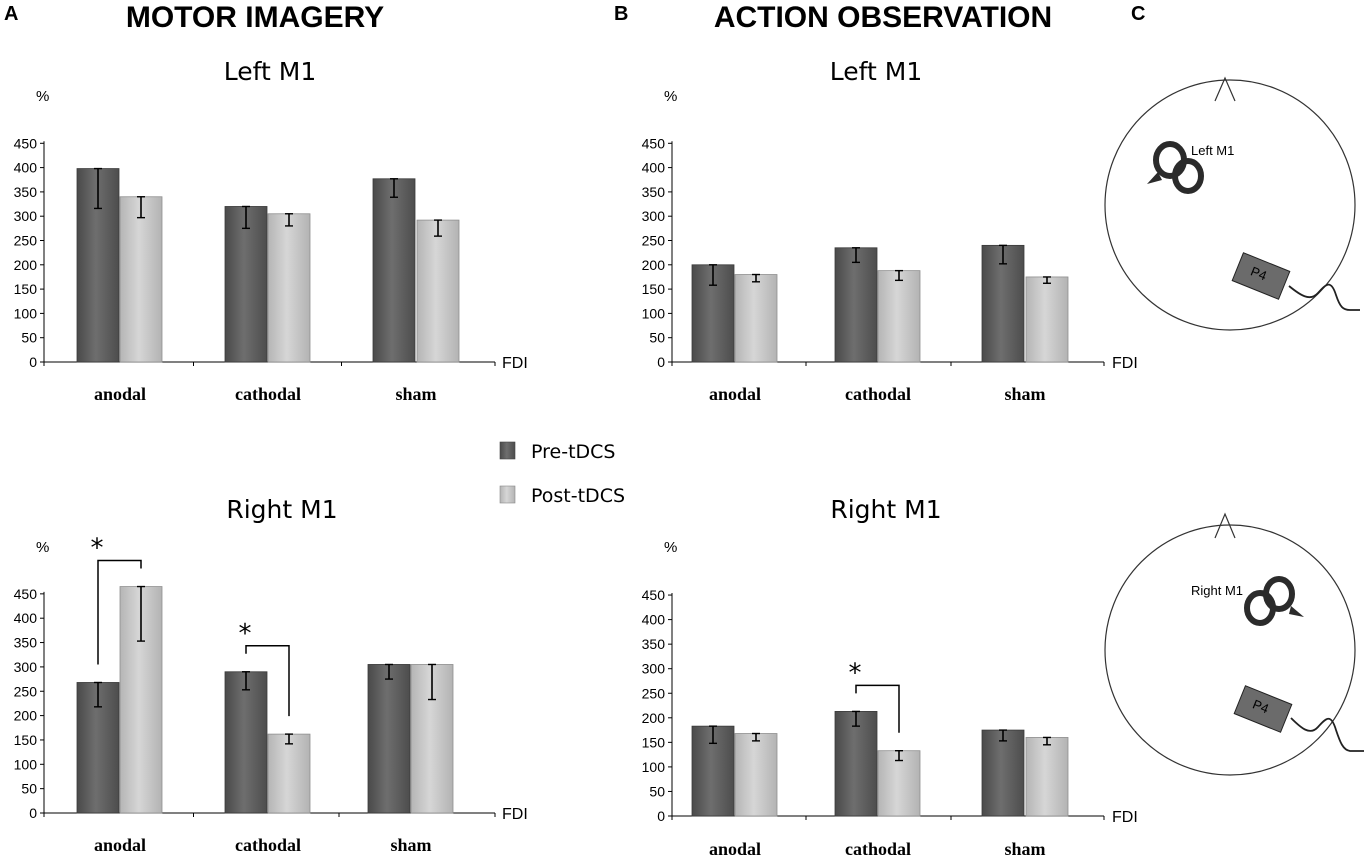 This screenshot has height=858, width=1366. Describe the element at coordinates (883, 17) in the screenshot. I see `section-title-action-observation: ACTION OBSERVATION` at that location.